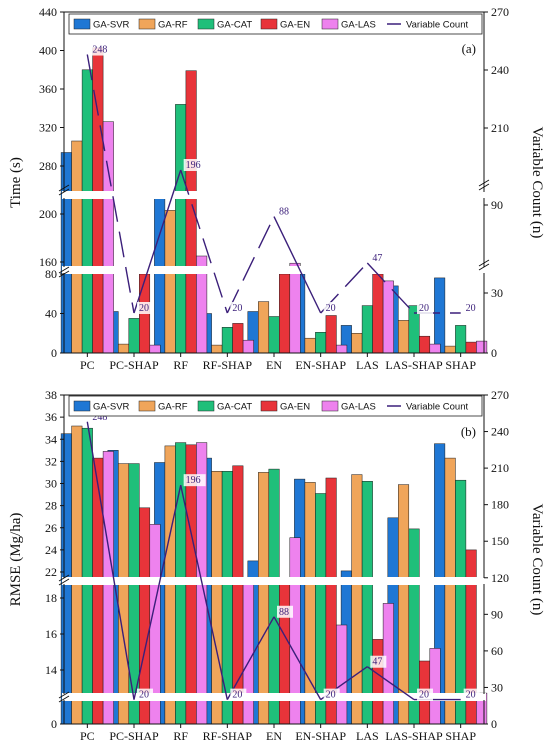  I want to click on y-tick-label: 440, so click(48, 12).